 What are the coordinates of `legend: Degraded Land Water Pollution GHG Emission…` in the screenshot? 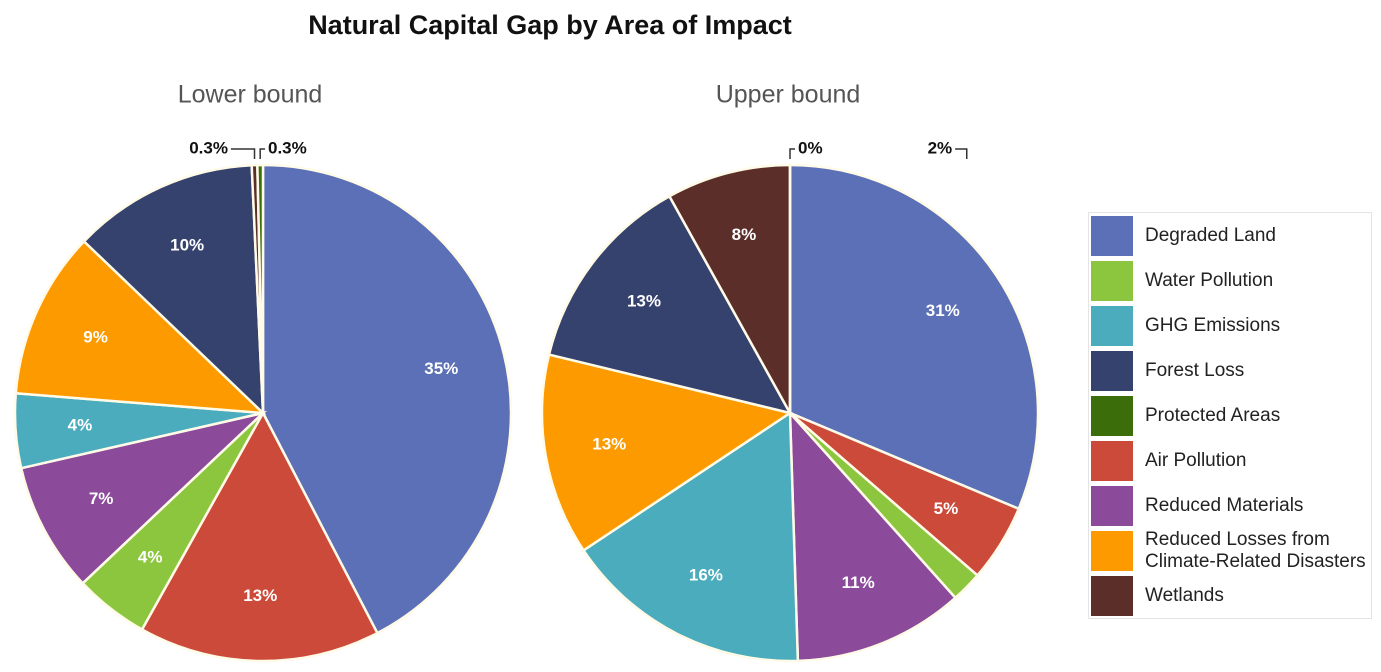 It's located at (1230, 415).